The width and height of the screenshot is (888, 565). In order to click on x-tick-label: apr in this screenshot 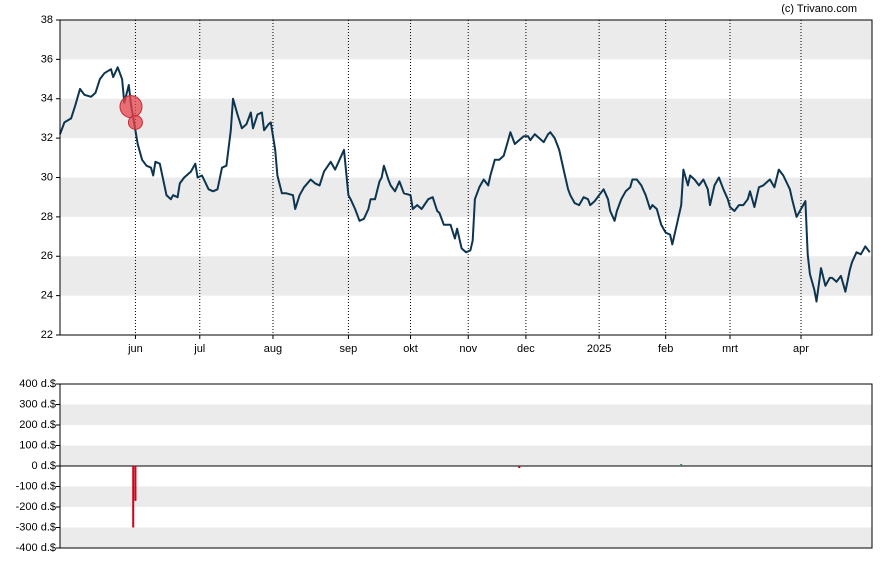, I will do `click(801, 349)`.